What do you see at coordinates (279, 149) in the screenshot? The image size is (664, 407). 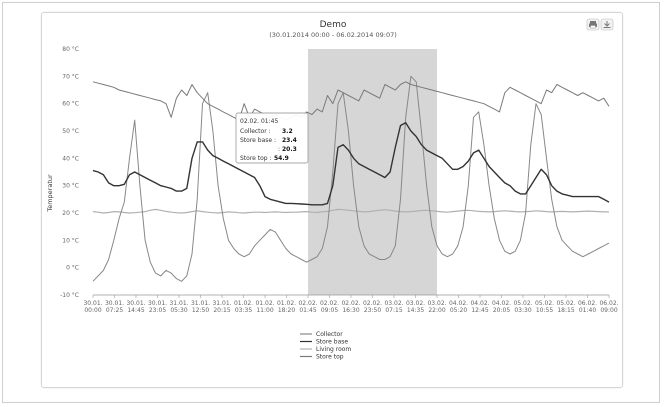 I see `tooltip-row-label: :` at bounding box center [279, 149].